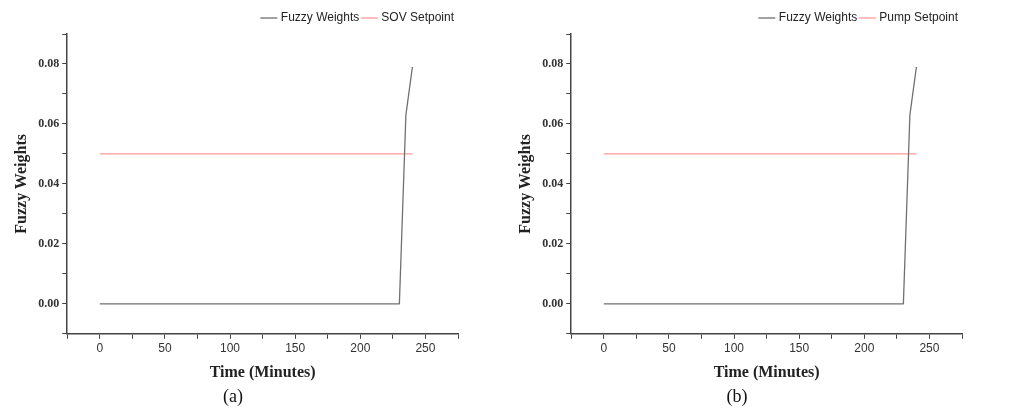 This screenshot has height=416, width=1020. Describe the element at coordinates (233, 396) in the screenshot. I see `text: (a)` at that location.